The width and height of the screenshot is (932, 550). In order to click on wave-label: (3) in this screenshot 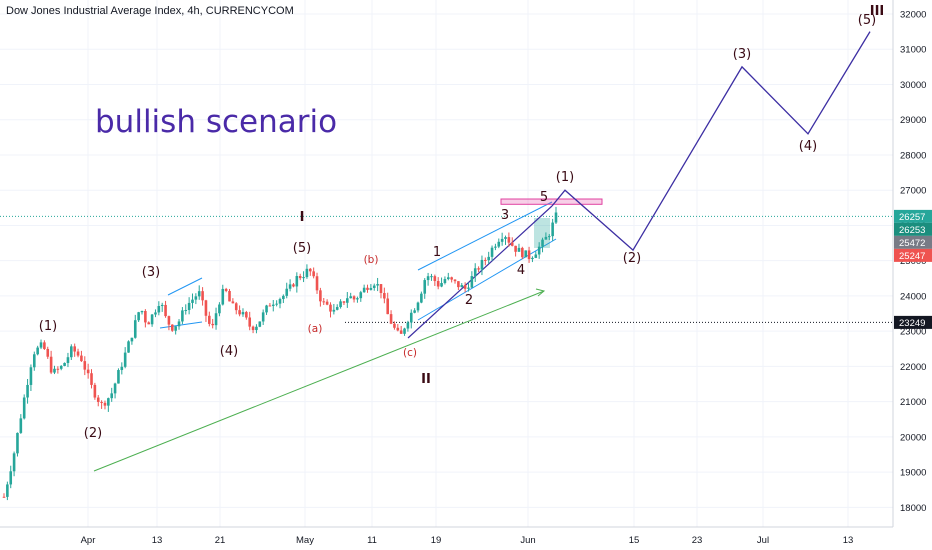, I will do `click(742, 54)`.